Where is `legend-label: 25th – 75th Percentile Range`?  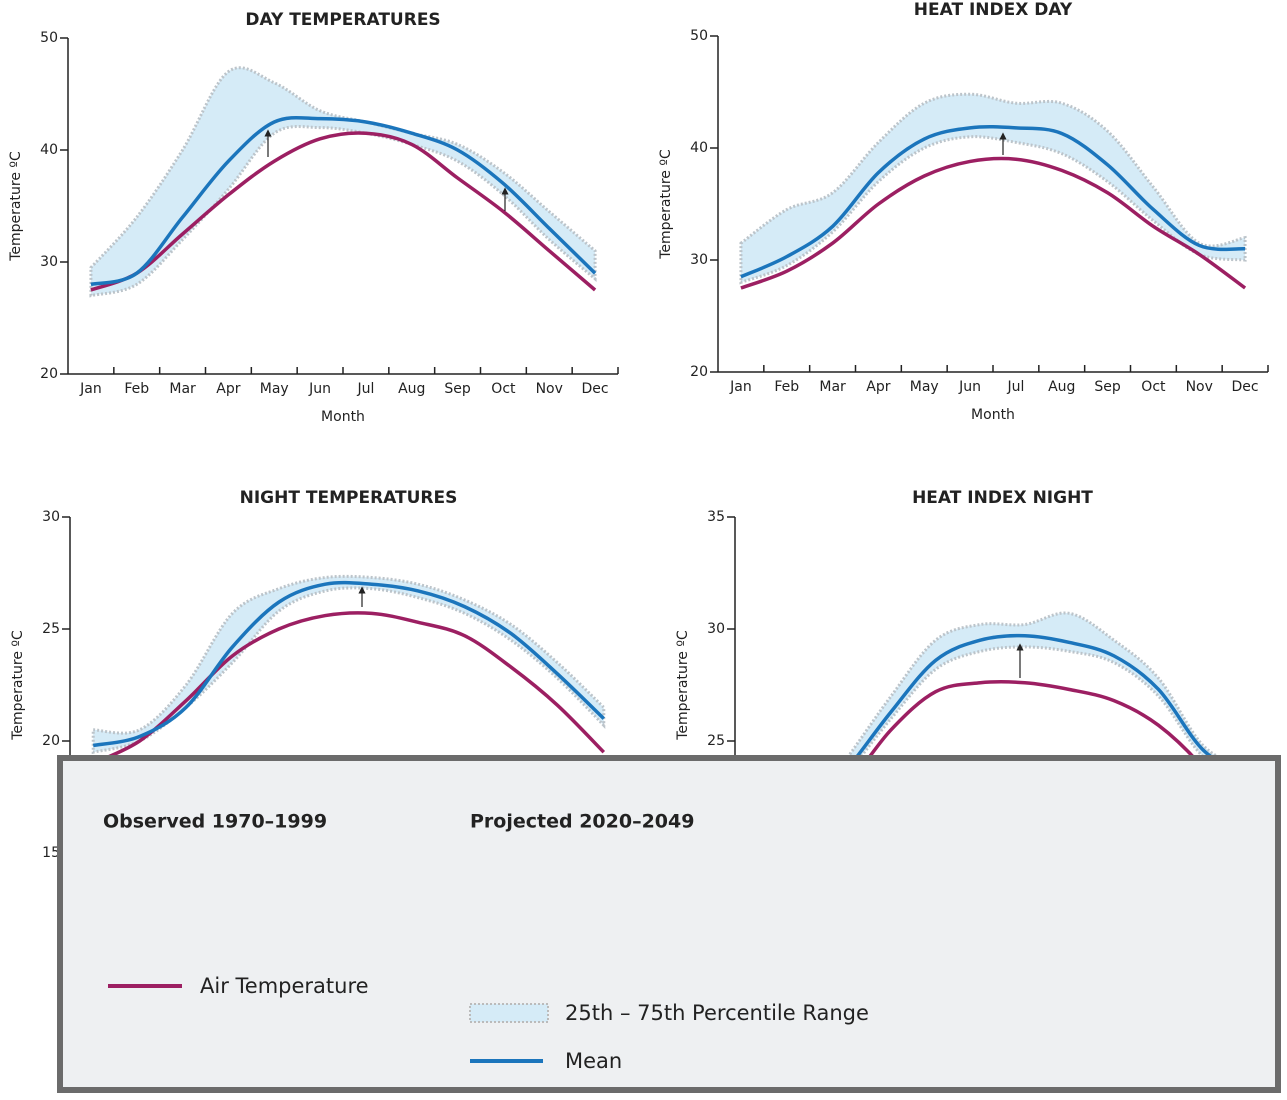
legend-label: 25th – 75th Percentile Range is located at coordinates (717, 1013).